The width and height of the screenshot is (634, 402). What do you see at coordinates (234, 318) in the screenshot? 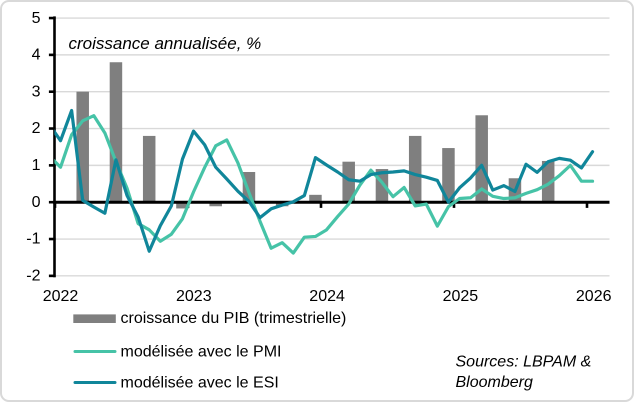
I see `svg-text:croissance du PIB (trimestriel: croissance du PIB (trimestrielle)` at bounding box center [234, 318].